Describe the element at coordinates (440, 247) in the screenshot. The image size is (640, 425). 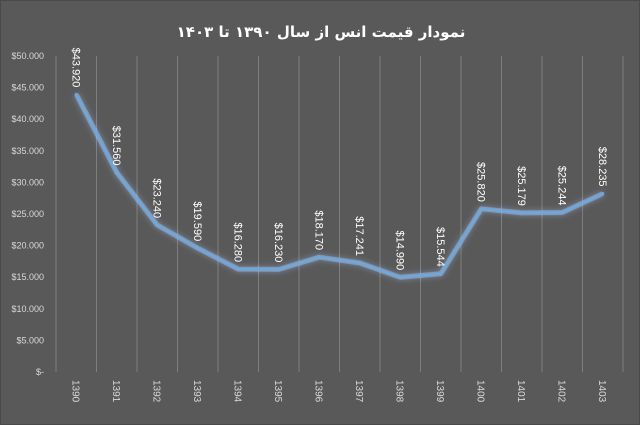
I see `data-label: $15.544` at that location.